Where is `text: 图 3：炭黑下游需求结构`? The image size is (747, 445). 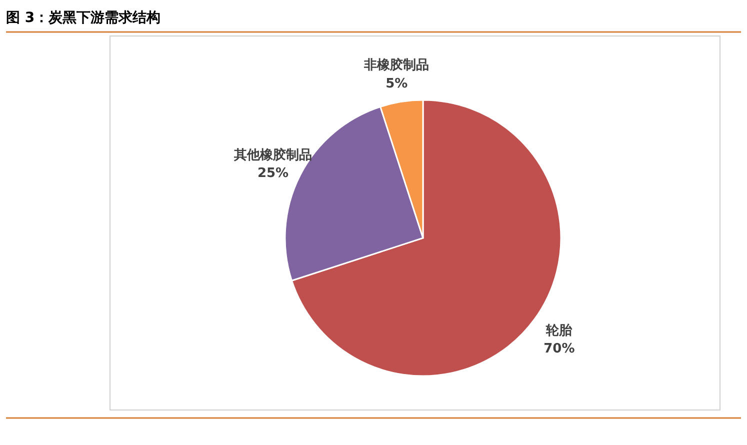 text: 图 3：炭黑下游需求结构 is located at coordinates (83, 18).